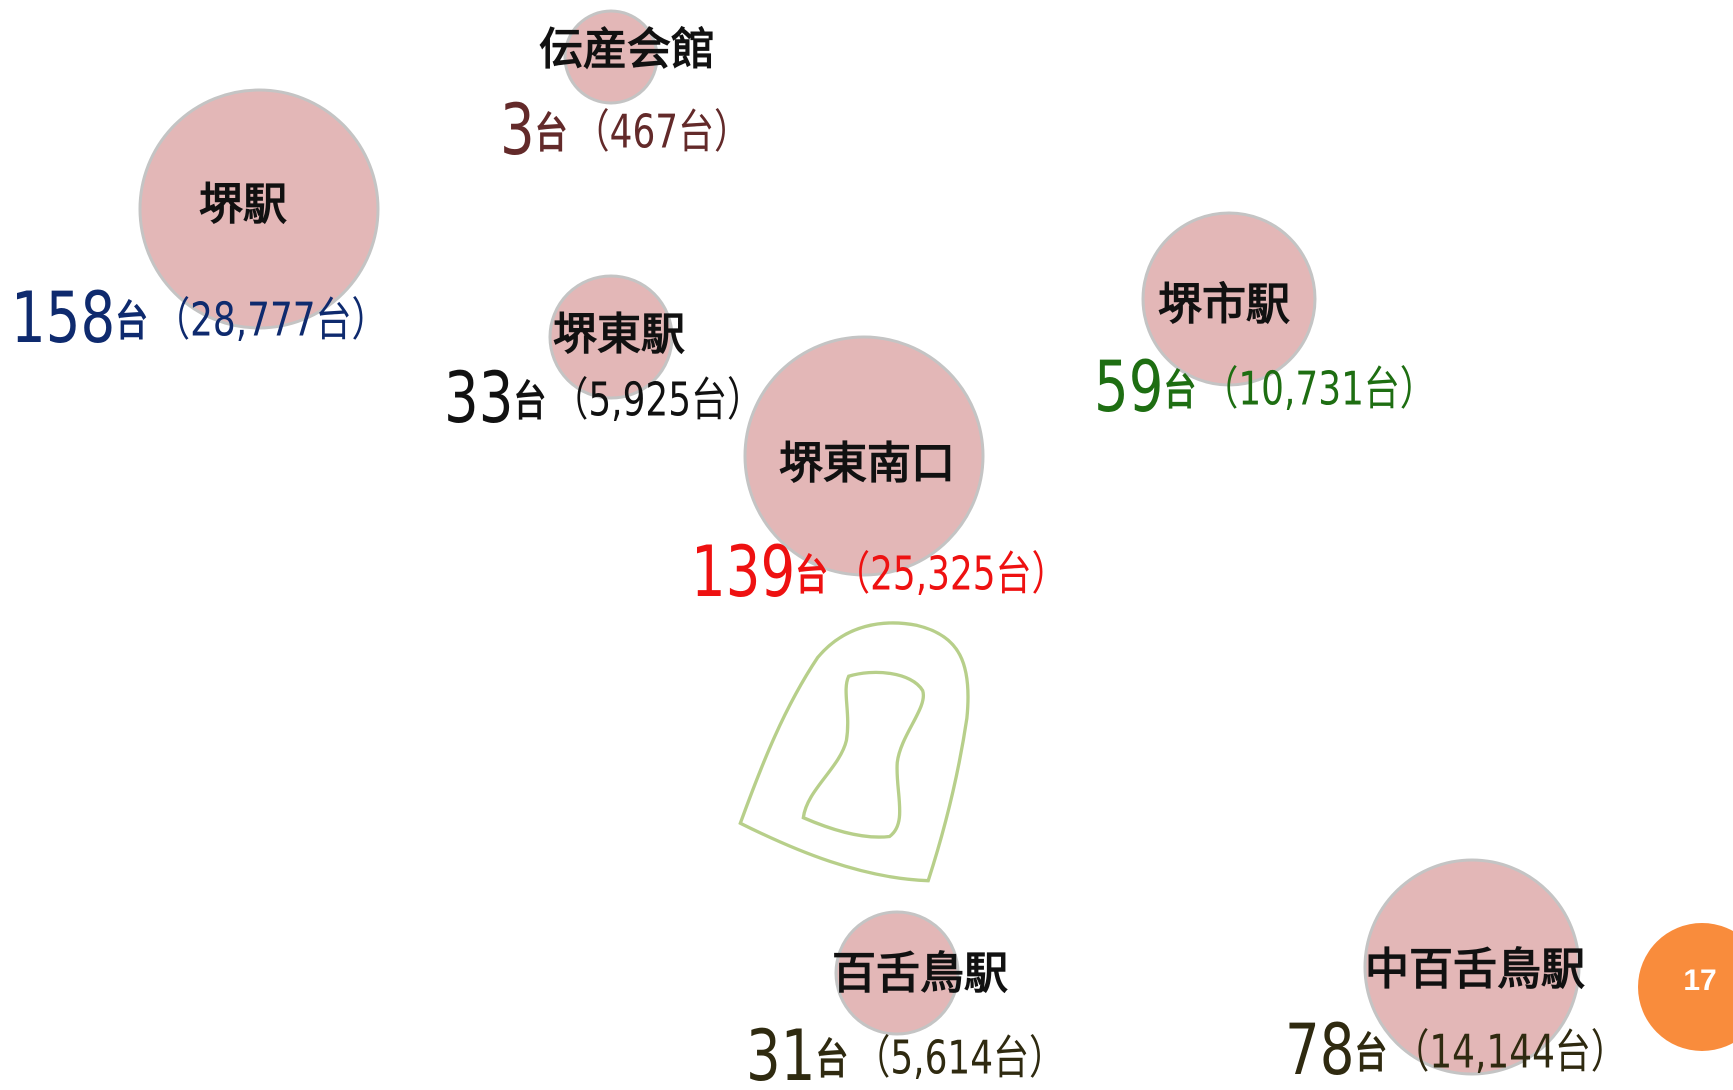 This screenshot has width=1733, height=1090. I want to click on count-line: 31台 （5,614台）, so click(905, 1052).